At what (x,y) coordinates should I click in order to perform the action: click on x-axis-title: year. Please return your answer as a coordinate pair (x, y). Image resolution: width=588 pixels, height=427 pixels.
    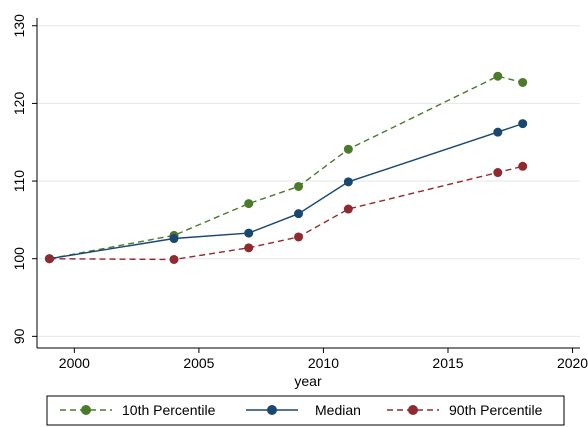
    Looking at the image, I should click on (308, 381).